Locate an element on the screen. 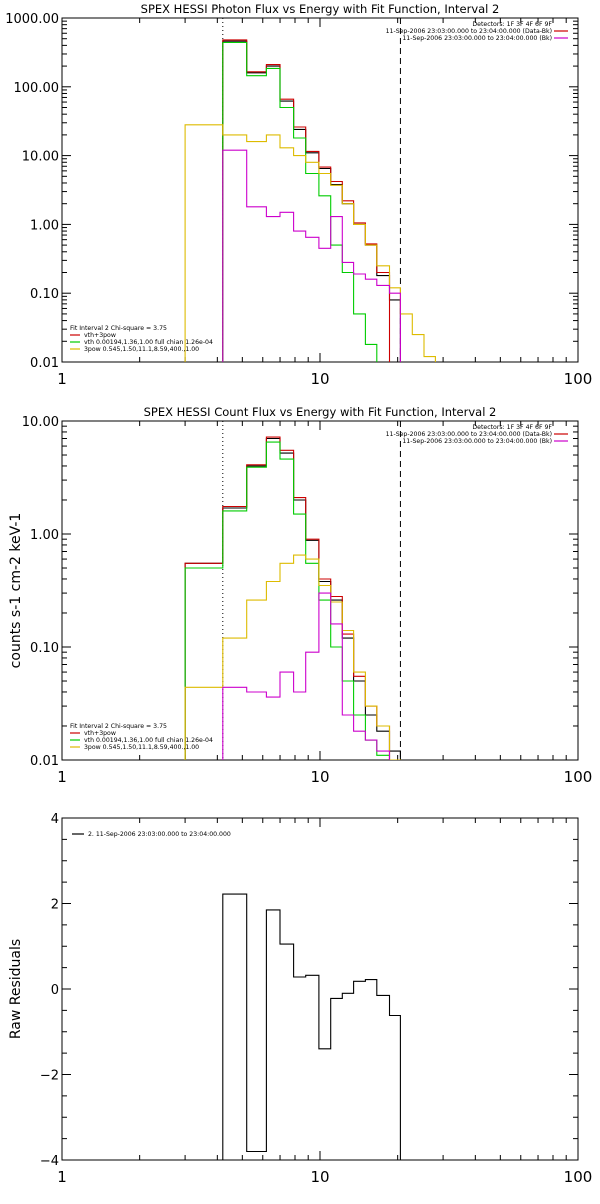 The width and height of the screenshot is (600, 1204). y-axis-label: counts s-1 cm-2 keV-1 is located at coordinates (16, 591).